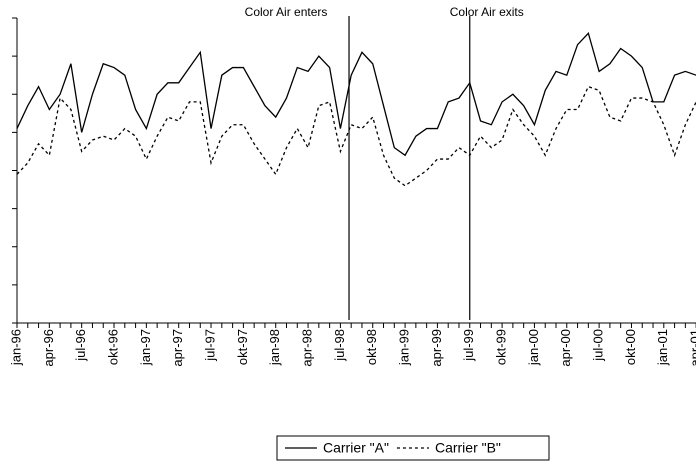 The image size is (696, 466). I want to click on x-tick-label: jan-98, so click(274, 347).